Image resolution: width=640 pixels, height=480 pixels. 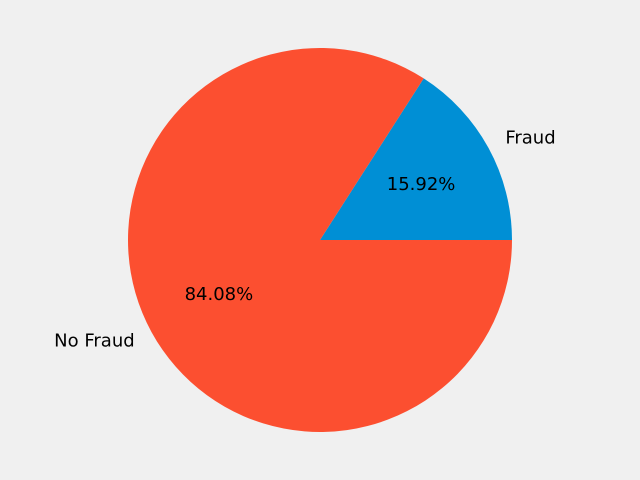 I want to click on slice-percent-no-fraud: 84.08%, so click(x=219, y=294).